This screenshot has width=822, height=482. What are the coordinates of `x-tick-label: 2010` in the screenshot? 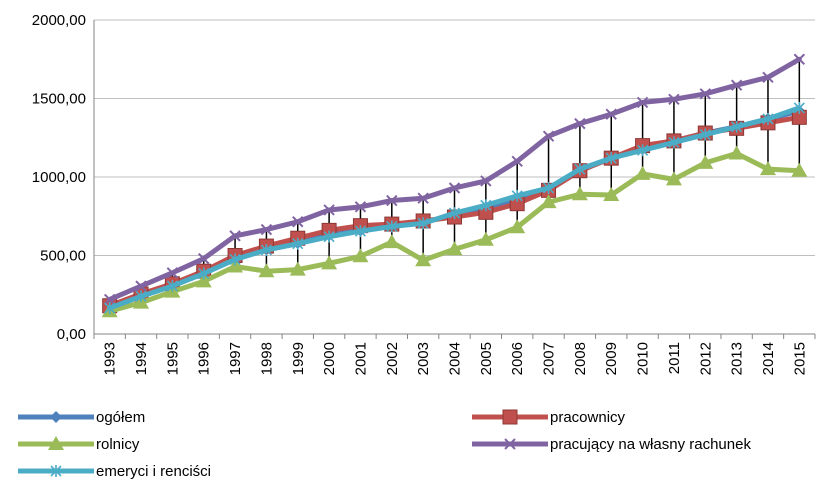 It's located at (643, 358).